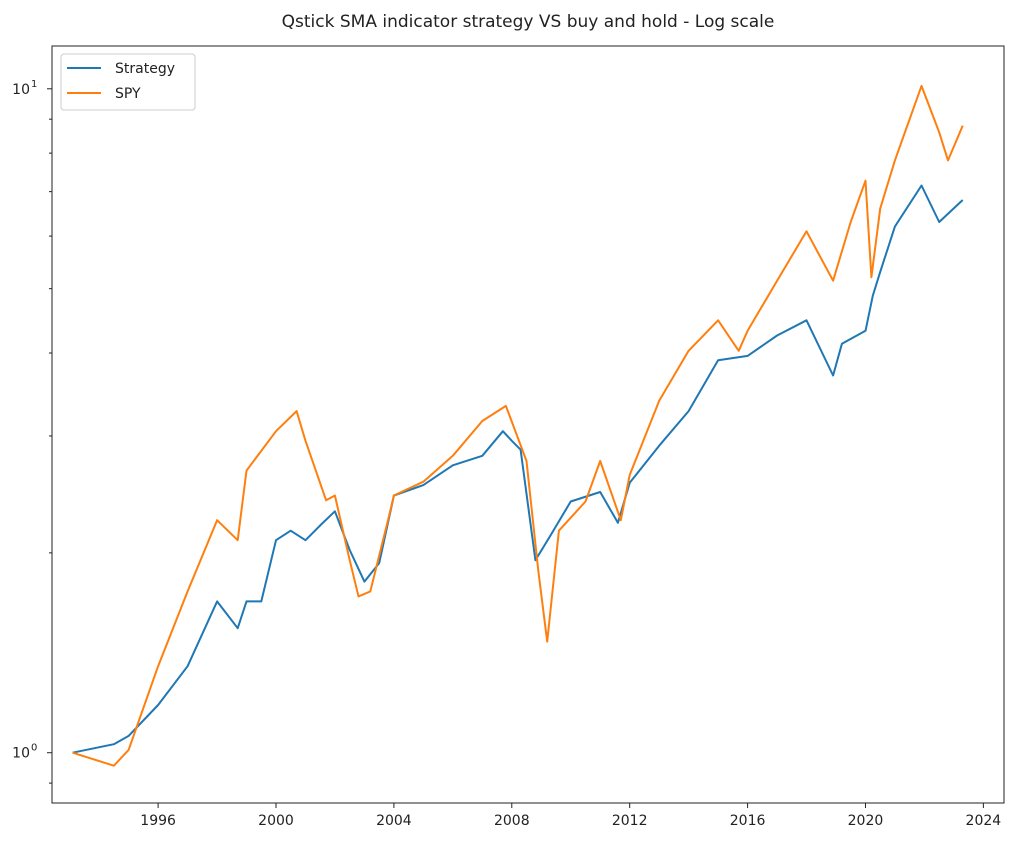  What do you see at coordinates (128, 94) in the screenshot?
I see `legend-label-spy: SPY` at bounding box center [128, 94].